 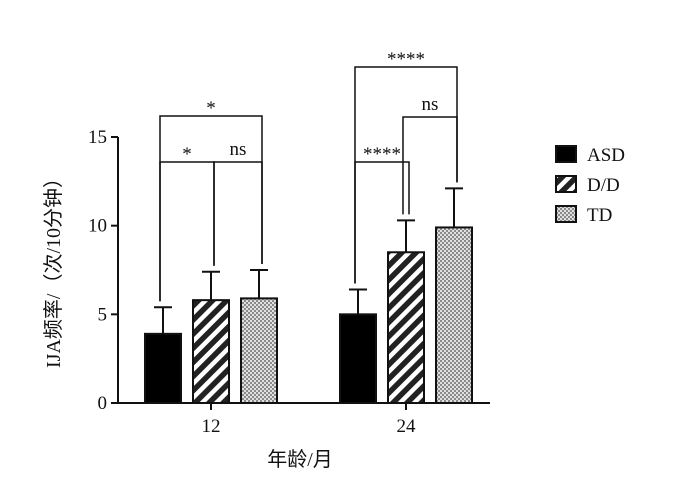 I want to click on y-tick-label: 5, so click(x=103, y=314).